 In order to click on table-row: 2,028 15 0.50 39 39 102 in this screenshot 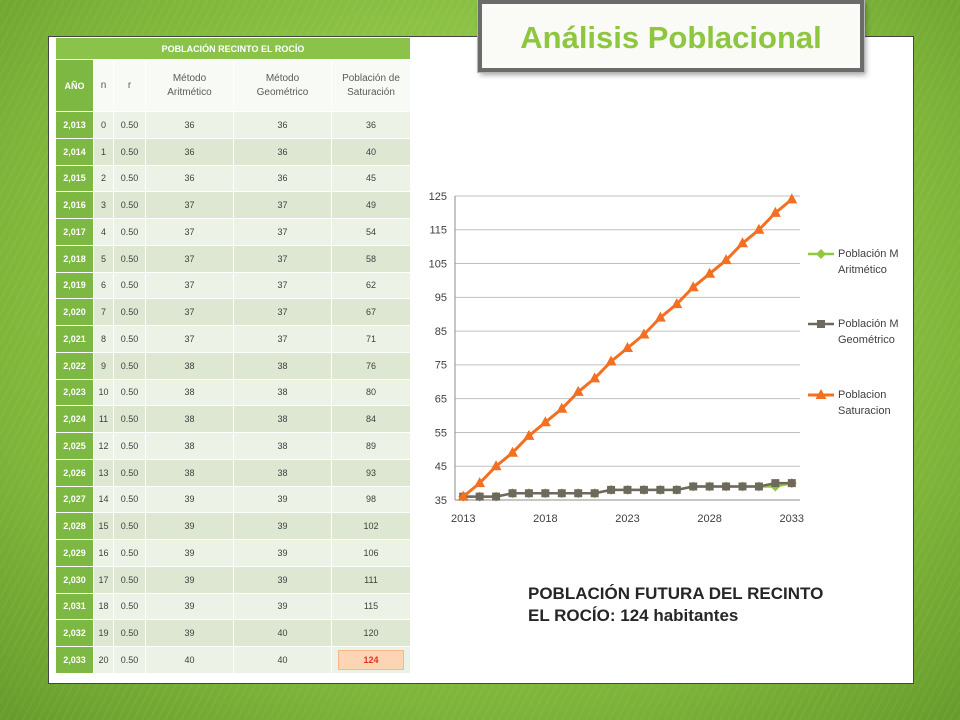, I will do `click(233, 526)`.